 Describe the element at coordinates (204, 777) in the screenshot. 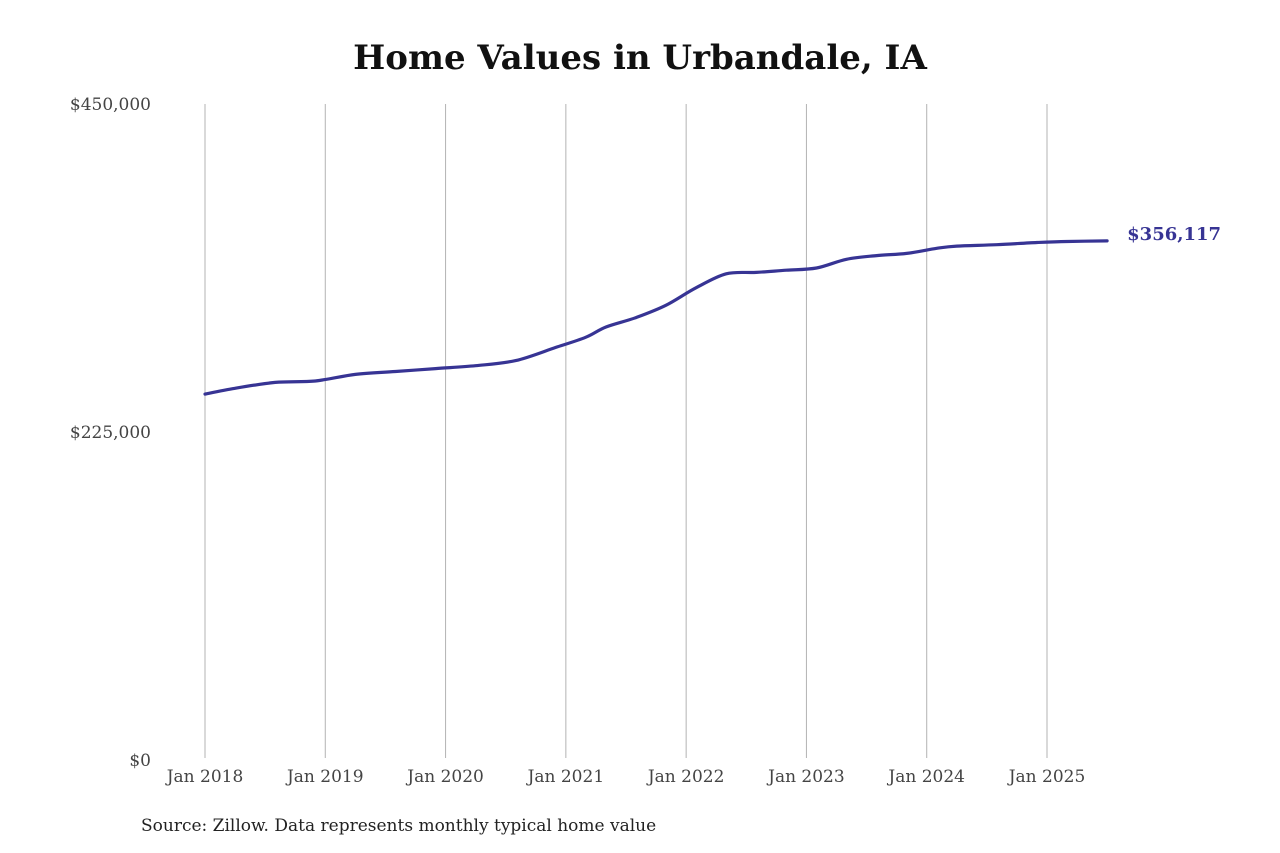

I see `x-tick-label: Jan 2018` at that location.